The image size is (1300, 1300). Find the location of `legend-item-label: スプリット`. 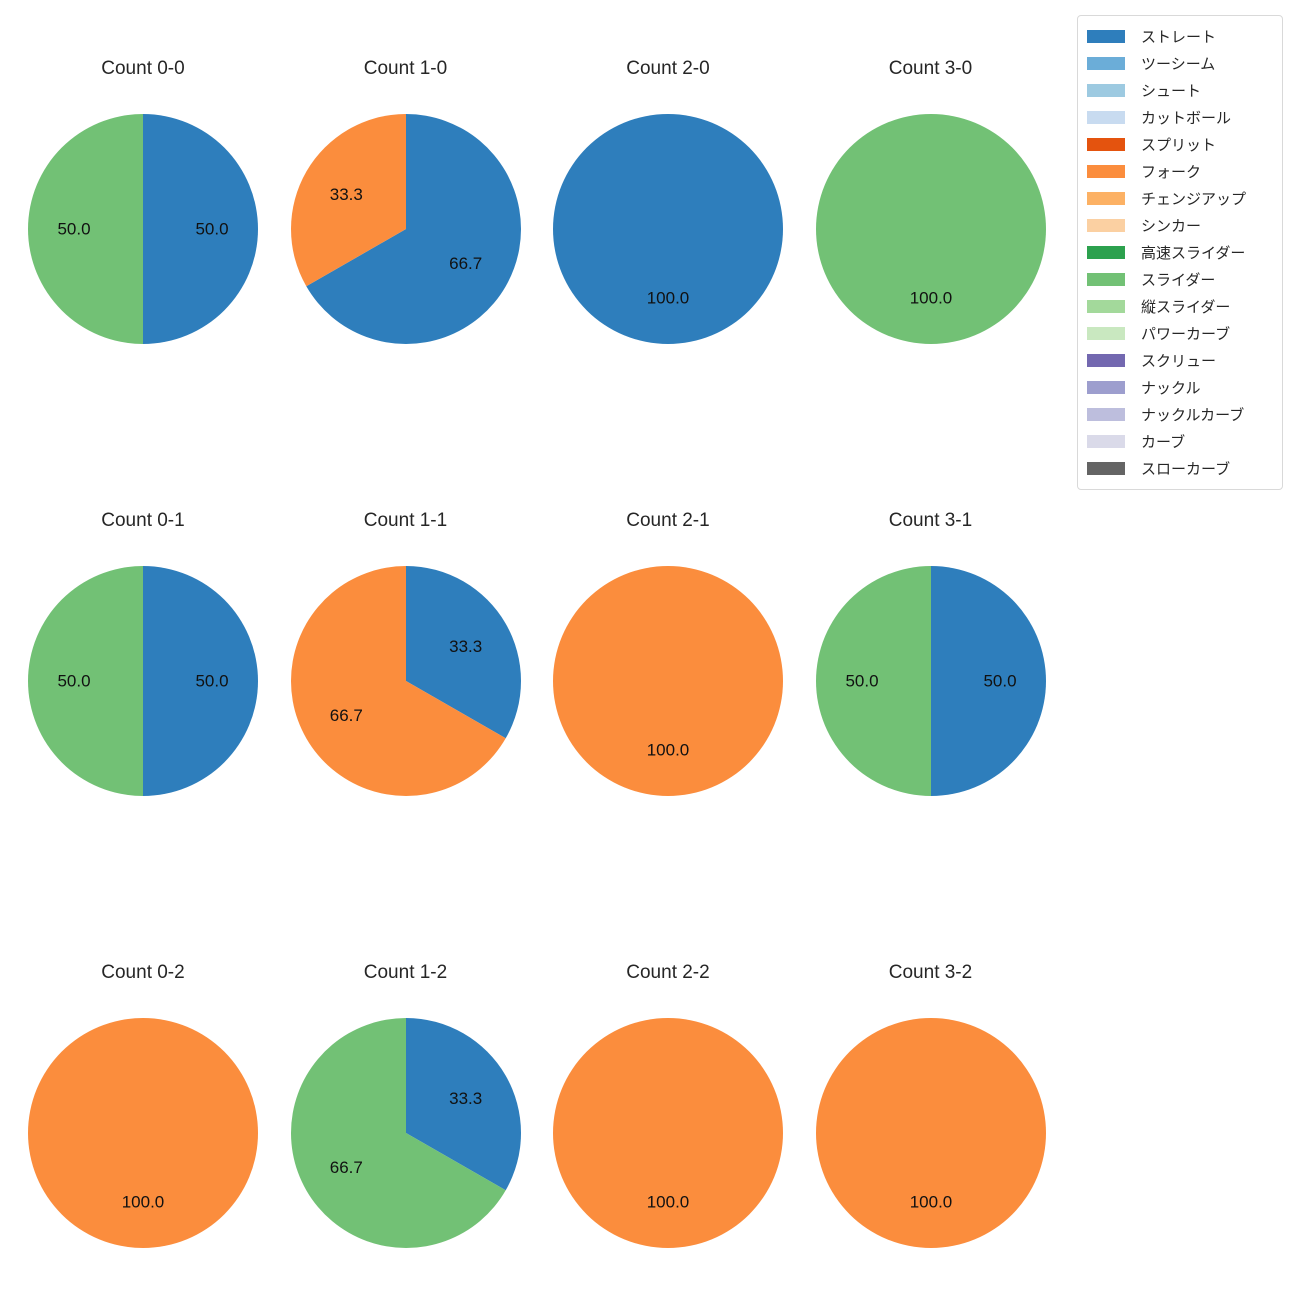

legend-item-label: スプリット is located at coordinates (1179, 145).